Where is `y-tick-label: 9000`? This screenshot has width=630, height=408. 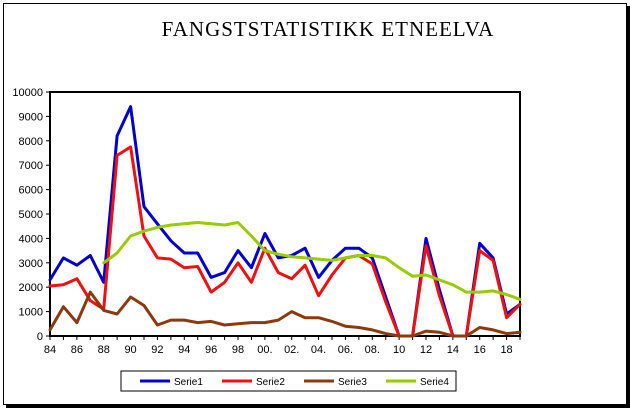 y-tick-label: 9000 is located at coordinates (31, 117).